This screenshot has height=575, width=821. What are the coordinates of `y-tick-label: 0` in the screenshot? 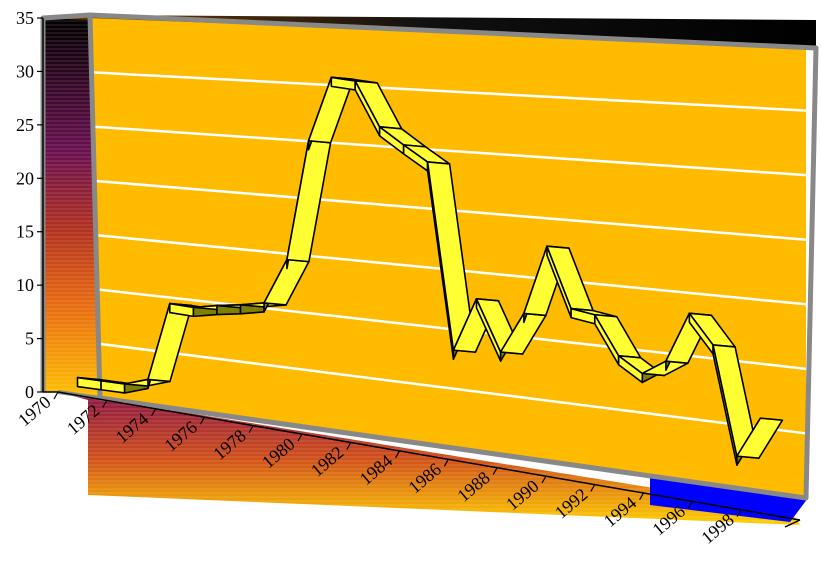 It's located at (29, 392).